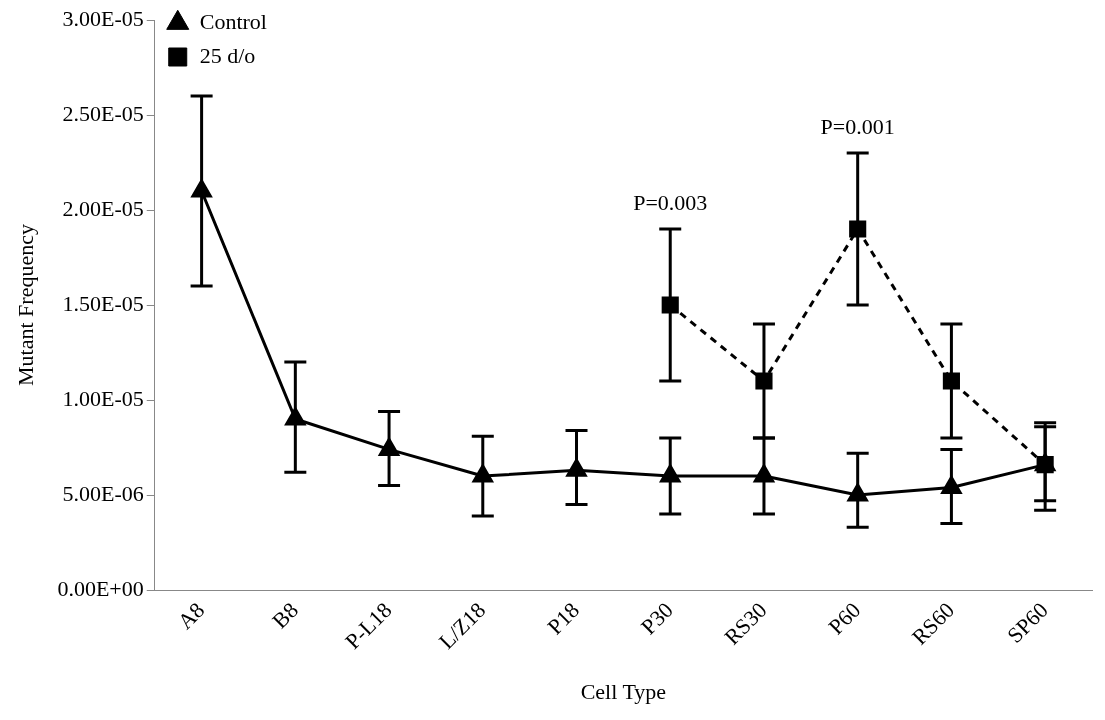 The height and width of the screenshot is (720, 1105). Describe the element at coordinates (844, 618) in the screenshot. I see `x-tick-label: P60` at that location.